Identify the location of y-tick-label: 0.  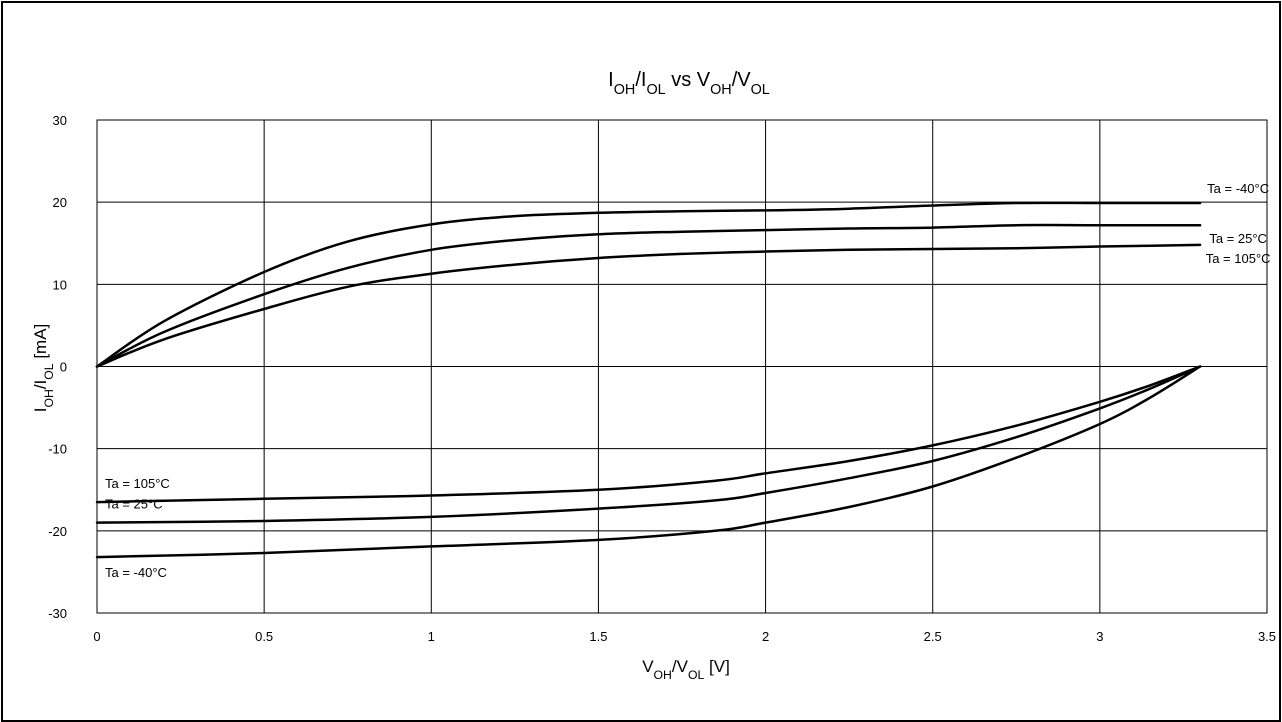
(63, 367).